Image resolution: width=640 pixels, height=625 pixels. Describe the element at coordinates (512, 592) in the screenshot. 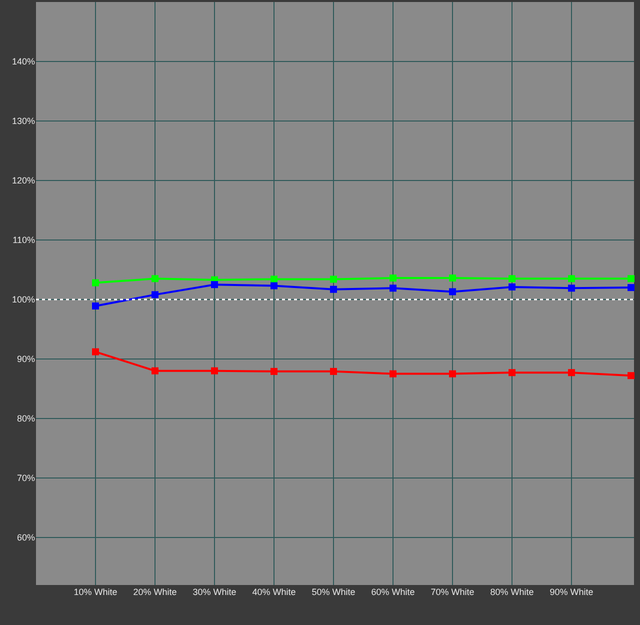

I see `x-tick-label: 80% White` at that location.